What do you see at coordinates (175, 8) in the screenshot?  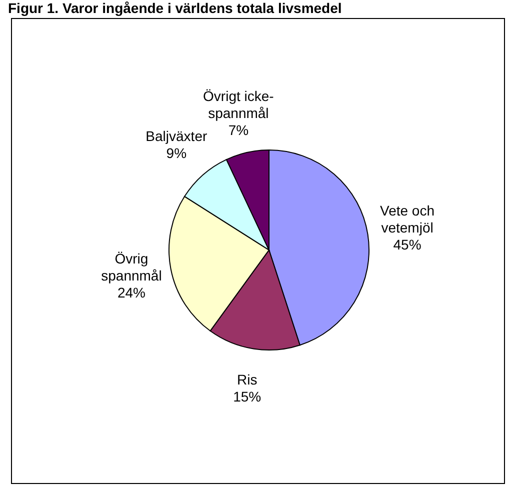 I see `chart-title: Figur 1. Varor ingående i världens totala livsmedel` at bounding box center [175, 8].